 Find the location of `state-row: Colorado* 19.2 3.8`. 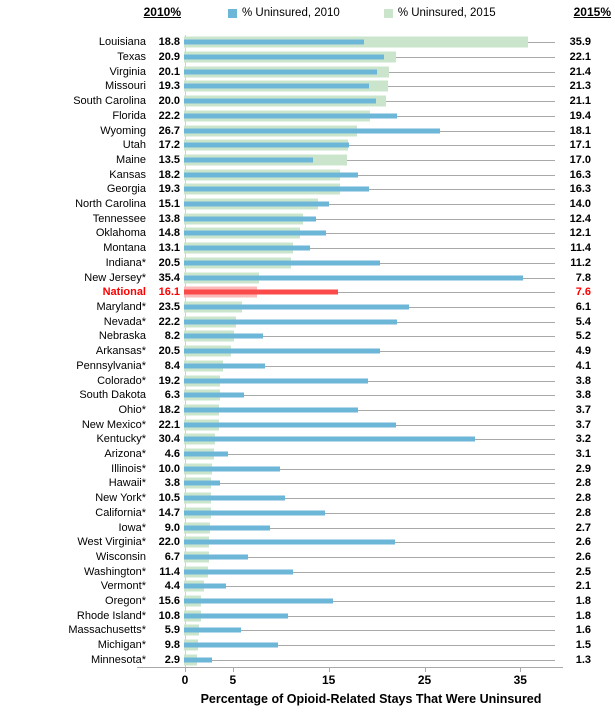

state-row: Colorado* 19.2 3.8 is located at coordinates (307, 380).